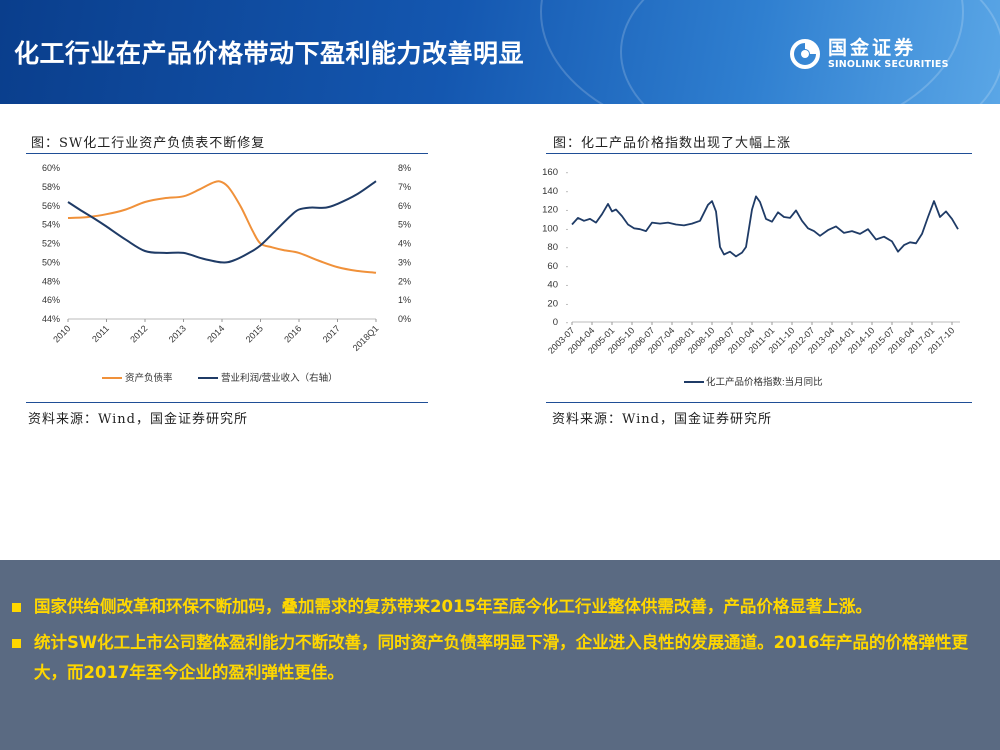  I want to click on page-title: 化工行业在产品价格带动下盈利能力改善明显, so click(269, 53).